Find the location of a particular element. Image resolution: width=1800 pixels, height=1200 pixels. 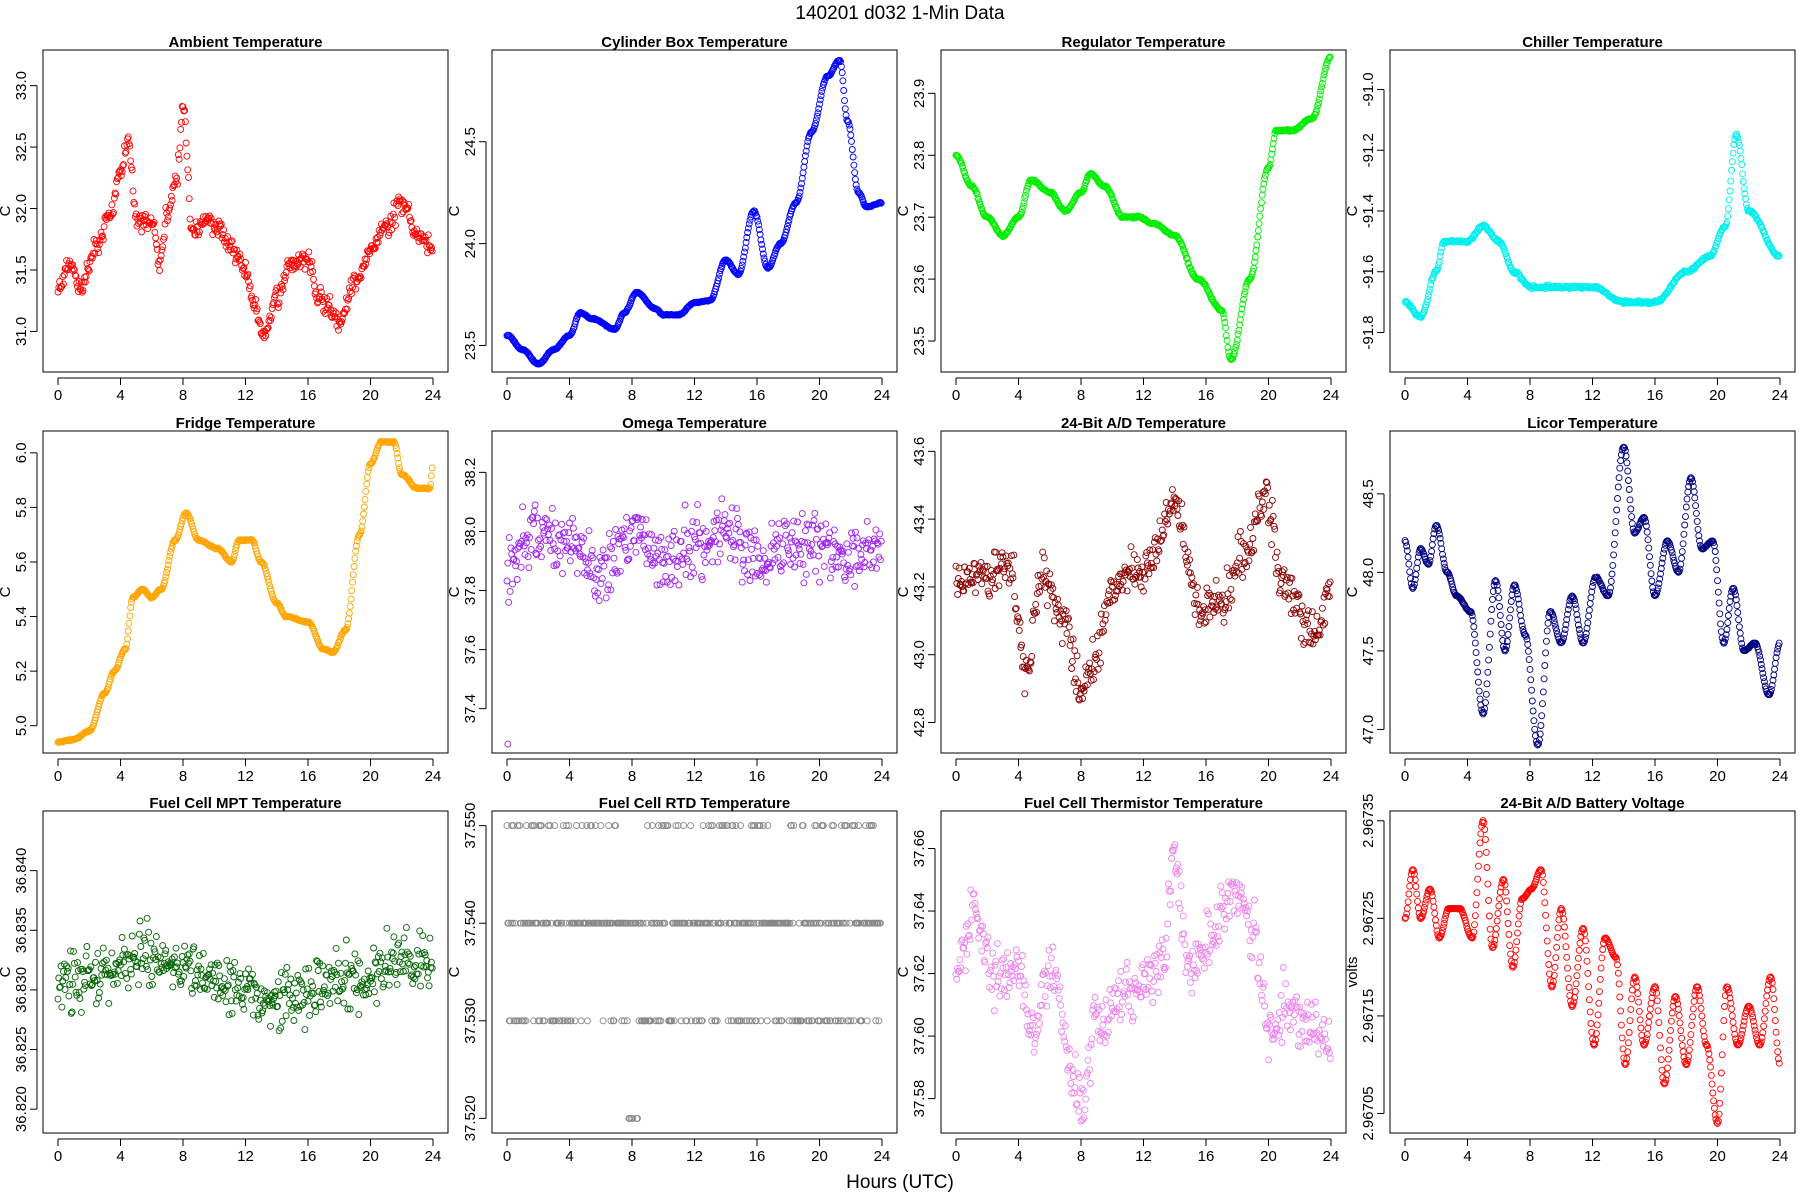

panel-title: 24-Bit A/D Temperature is located at coordinates (1143, 423).